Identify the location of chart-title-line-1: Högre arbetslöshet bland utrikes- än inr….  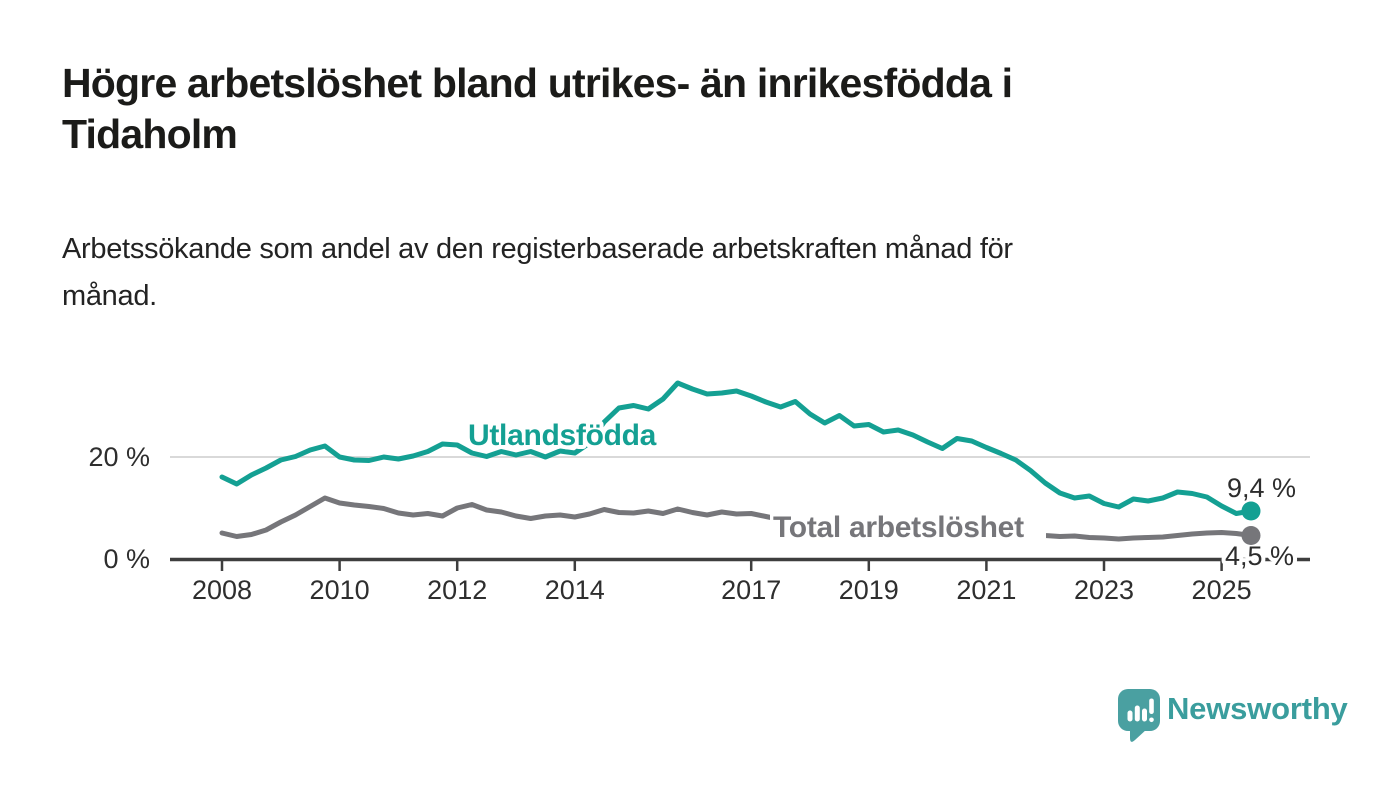
(537, 83).